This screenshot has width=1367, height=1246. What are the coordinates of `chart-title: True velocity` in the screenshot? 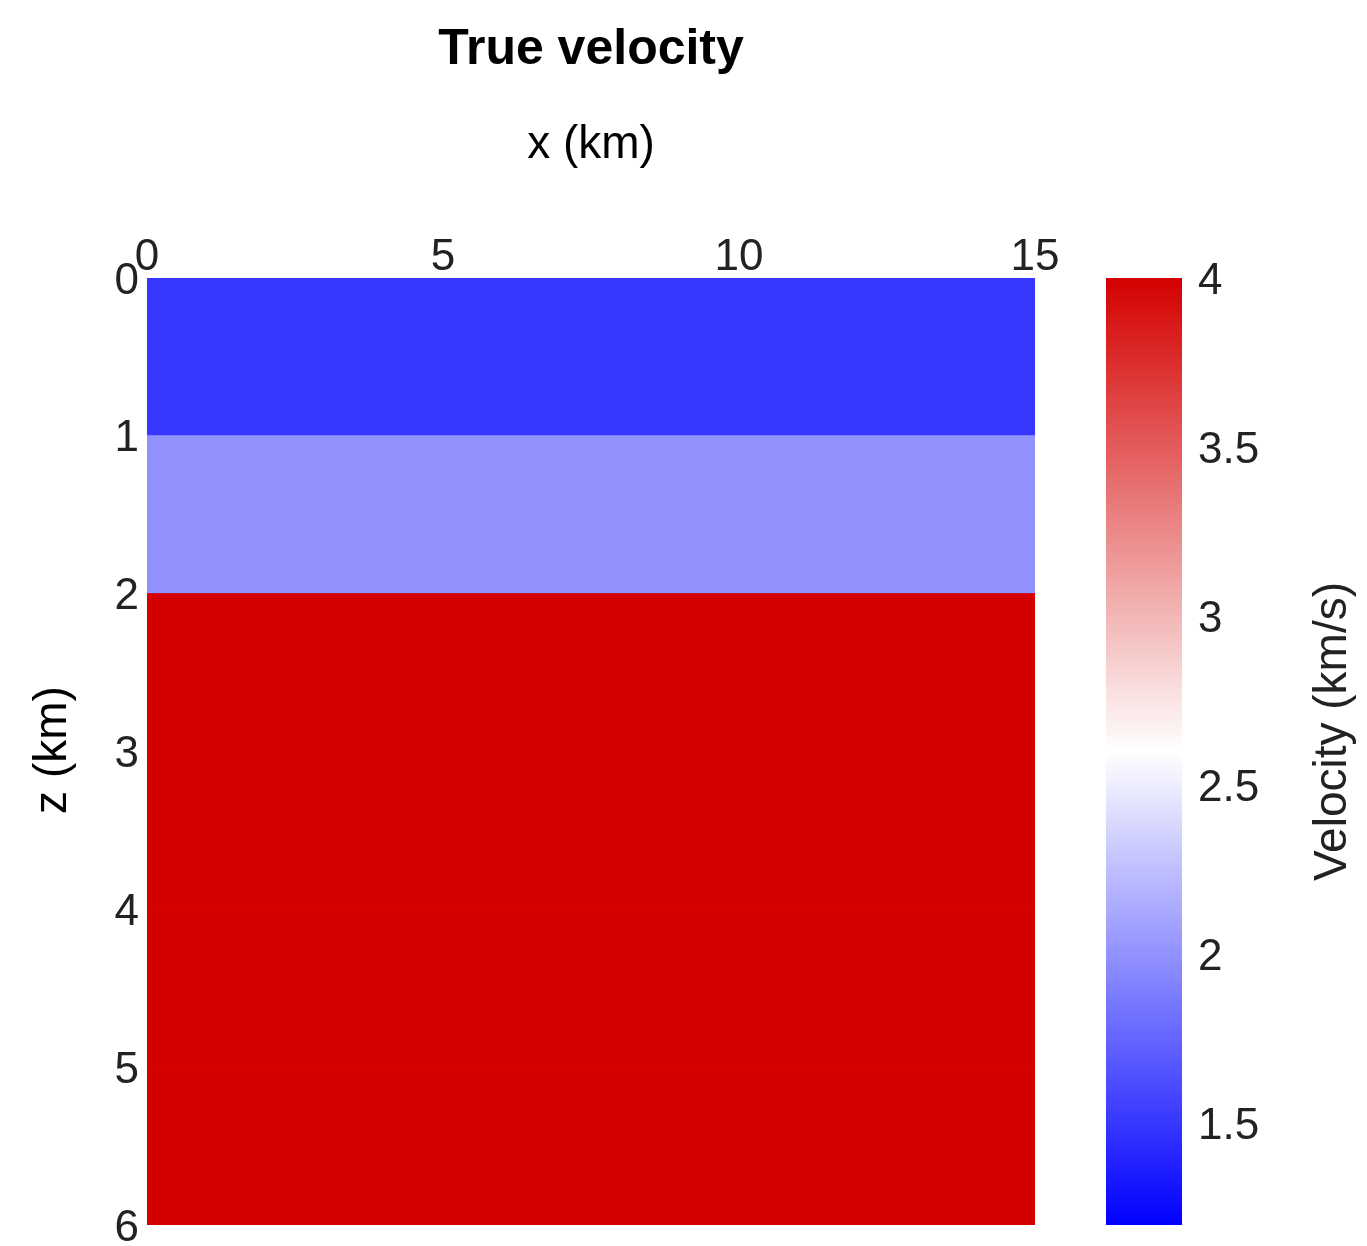 It's located at (591, 47).